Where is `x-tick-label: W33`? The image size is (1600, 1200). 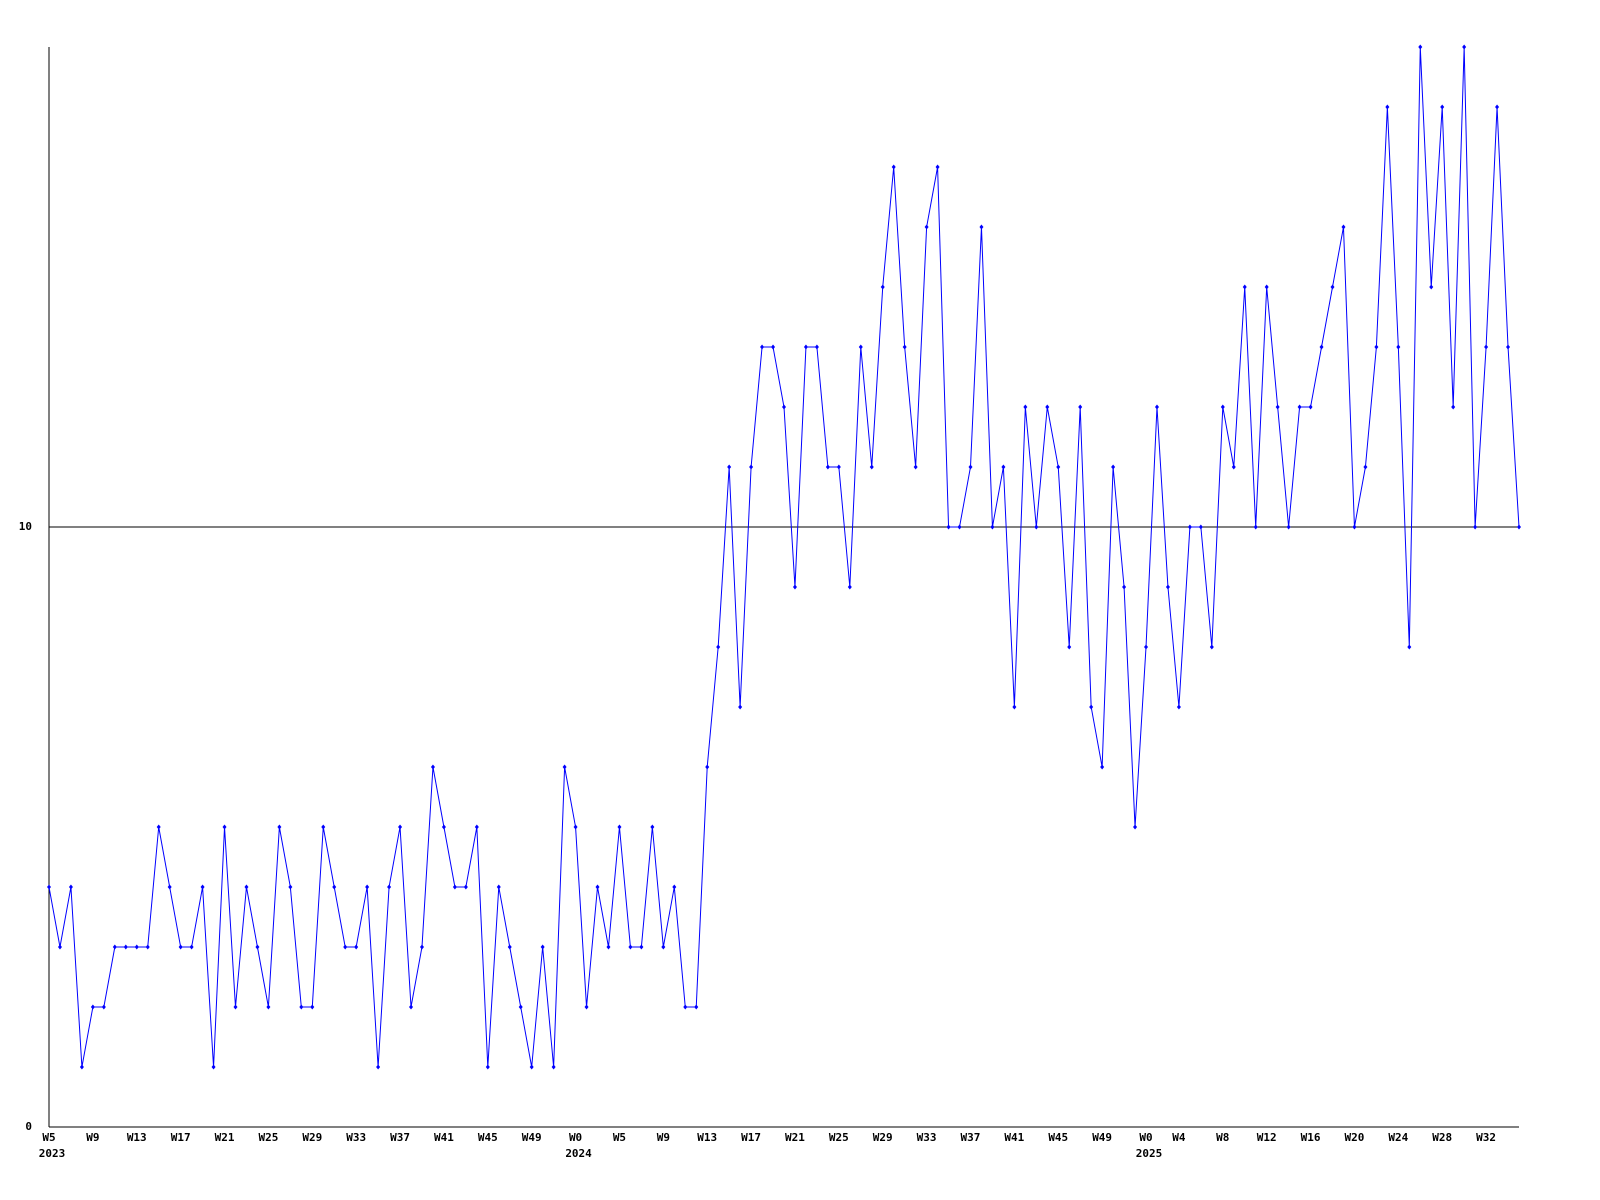
x-tick-label: W33 is located at coordinates (927, 1137).